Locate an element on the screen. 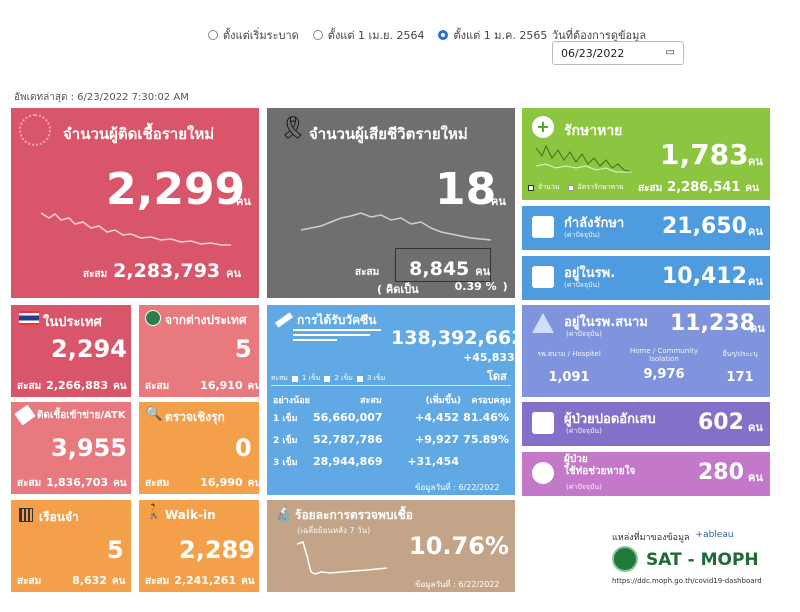 The width and height of the screenshot is (800, 612). hospital-title: อยู่ในรพ. is located at coordinates (590, 273).